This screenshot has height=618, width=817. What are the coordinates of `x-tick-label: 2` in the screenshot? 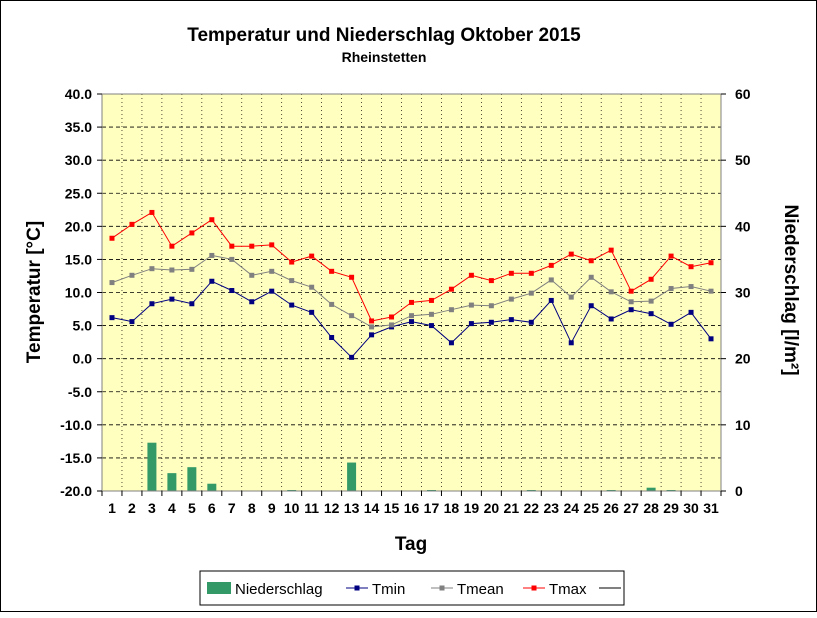 It's located at (132, 508).